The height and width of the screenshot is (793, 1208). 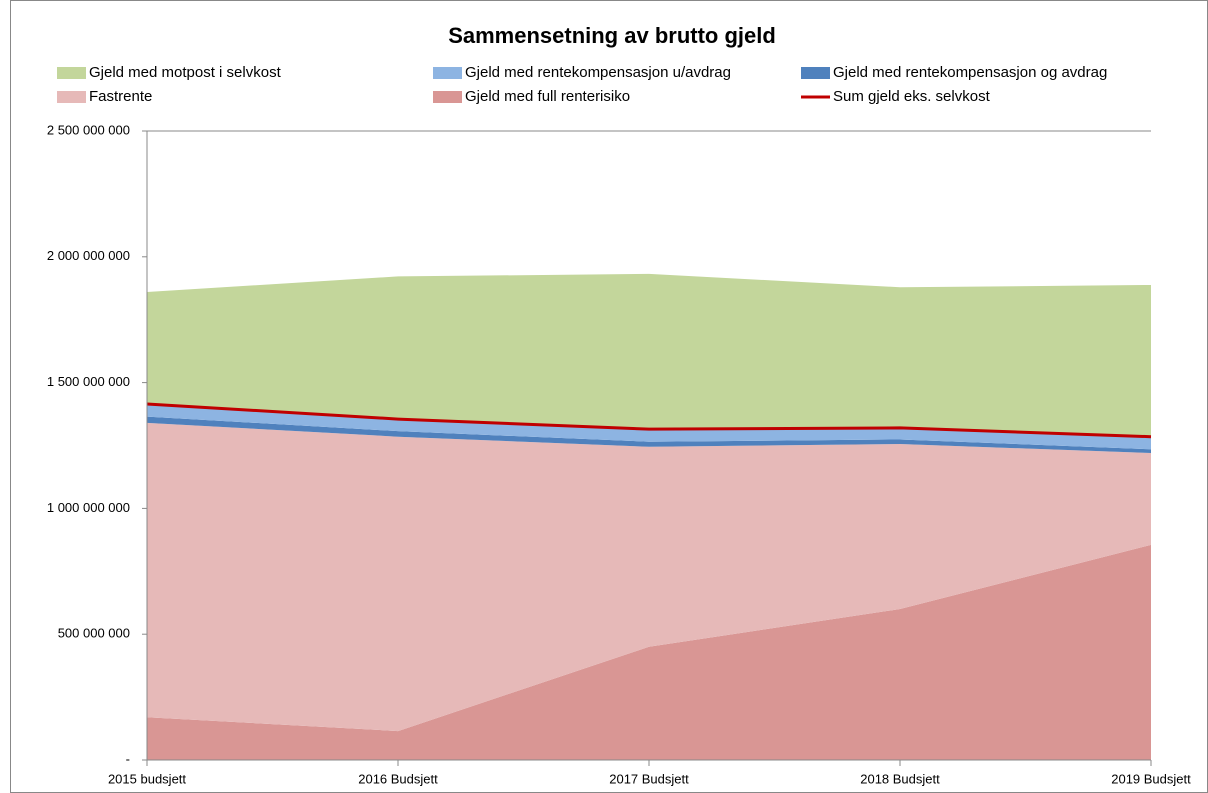 I want to click on legend-label: Gjeld med rentekompensasjon og avdrag, so click(x=970, y=72).